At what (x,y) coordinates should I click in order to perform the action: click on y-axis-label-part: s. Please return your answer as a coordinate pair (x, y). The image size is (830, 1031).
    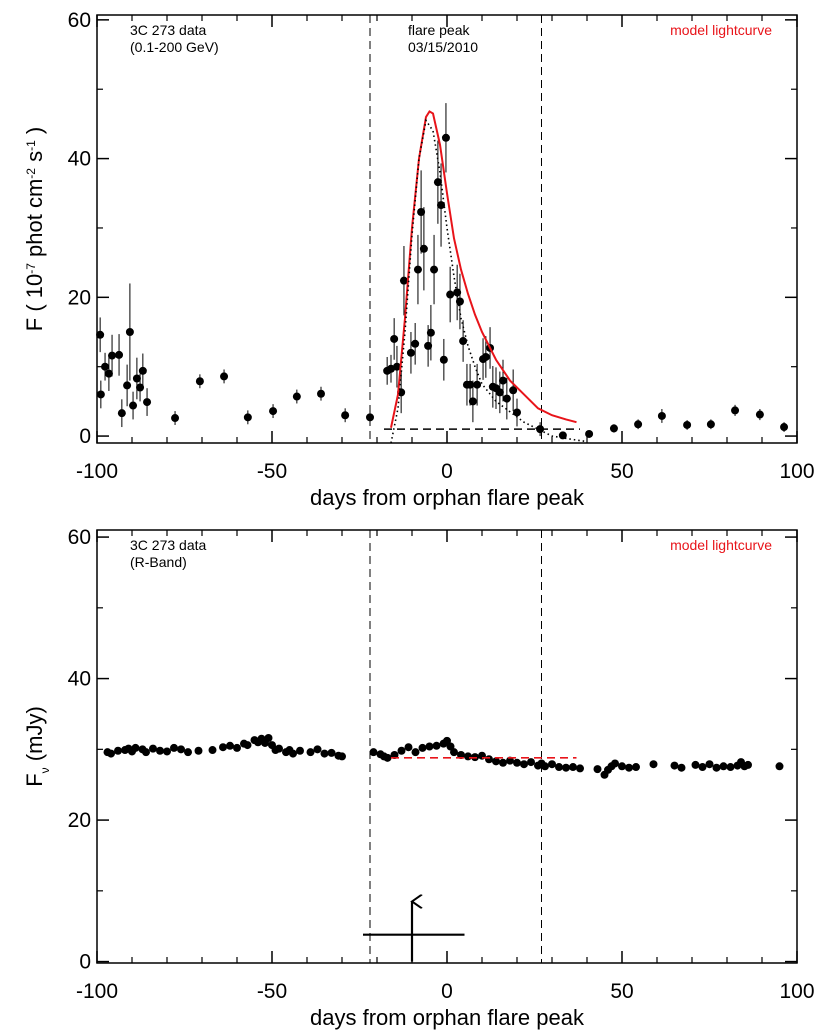
    Looking at the image, I should click on (34, 159).